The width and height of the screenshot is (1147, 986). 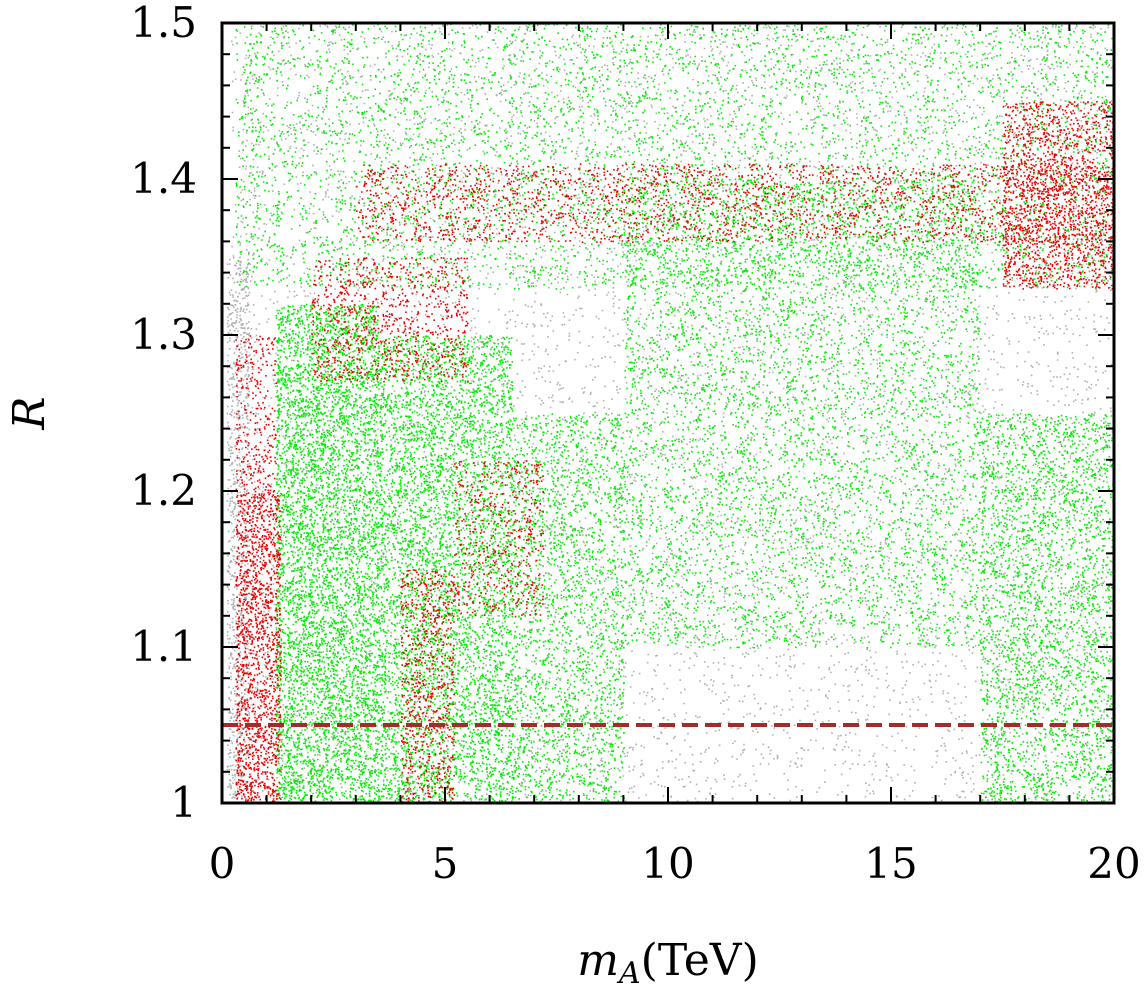 What do you see at coordinates (163, 490) in the screenshot?
I see `y-tick-label: 1.2` at bounding box center [163, 490].